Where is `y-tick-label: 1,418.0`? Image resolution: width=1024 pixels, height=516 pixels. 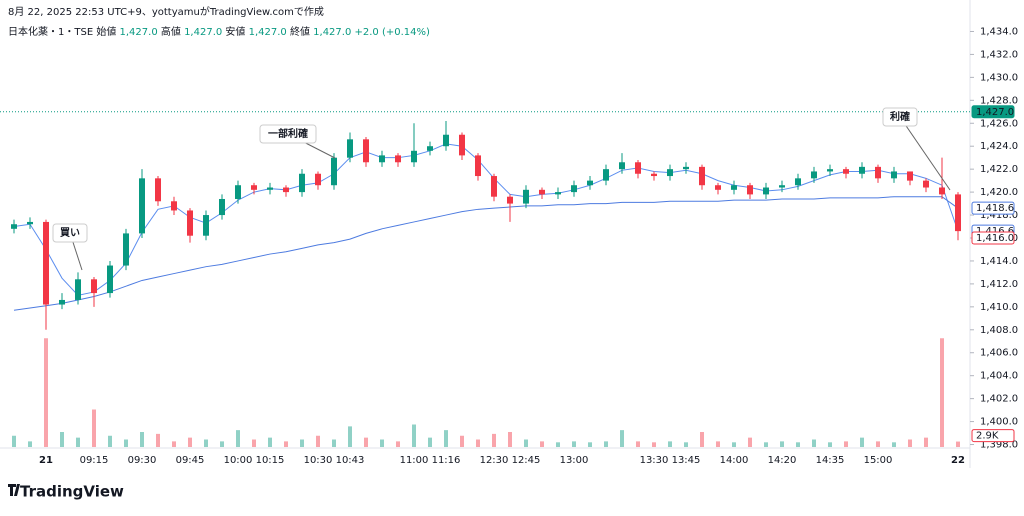
y-tick-label: 1,418.0 is located at coordinates (999, 215).